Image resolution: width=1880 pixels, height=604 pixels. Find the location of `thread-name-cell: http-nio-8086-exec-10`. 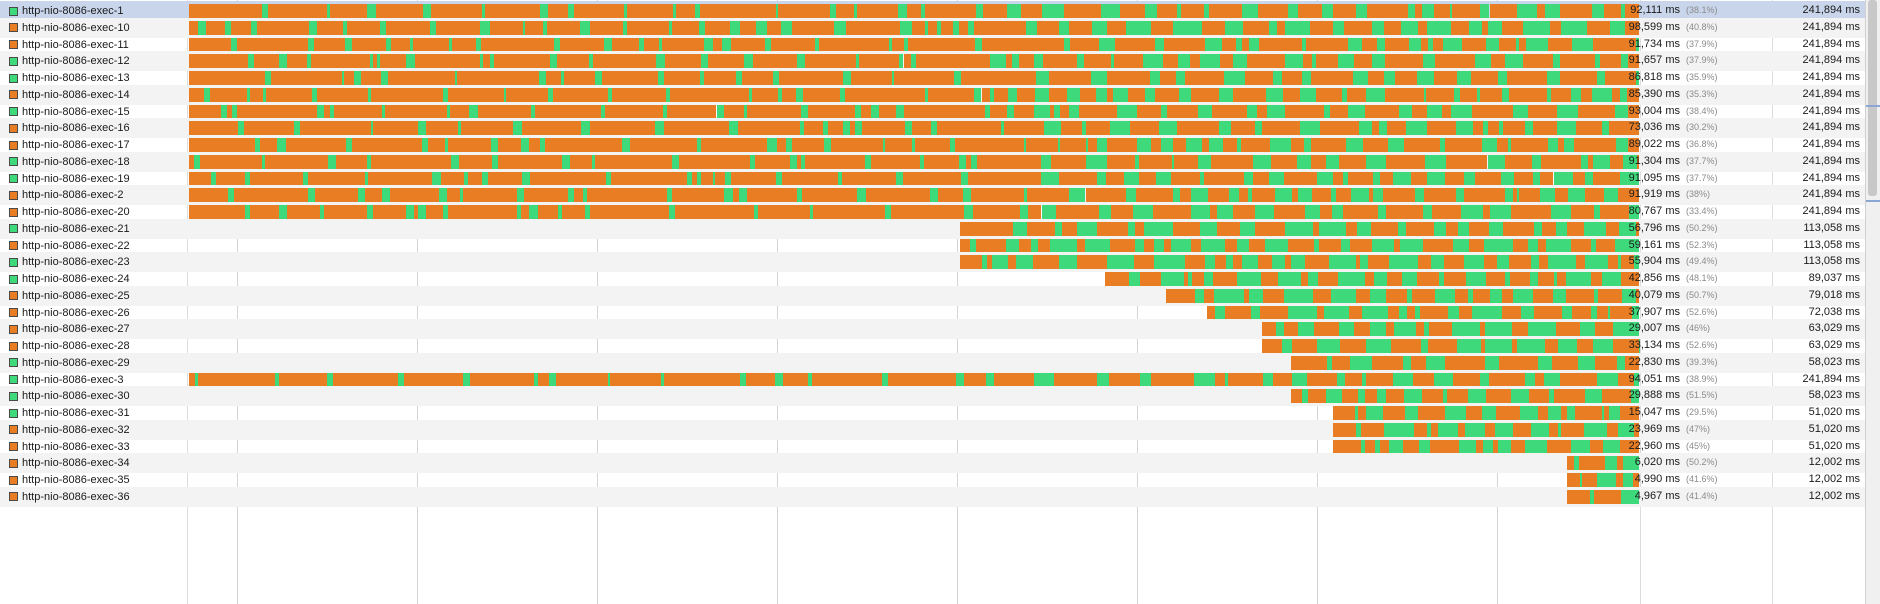

thread-name-cell: http-nio-8086-exec-10 is located at coordinates (93, 28).